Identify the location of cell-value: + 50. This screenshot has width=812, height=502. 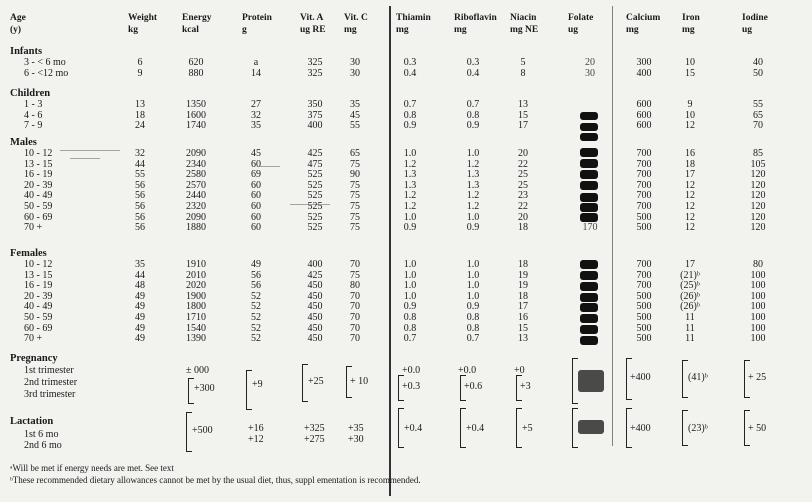
(757, 428).